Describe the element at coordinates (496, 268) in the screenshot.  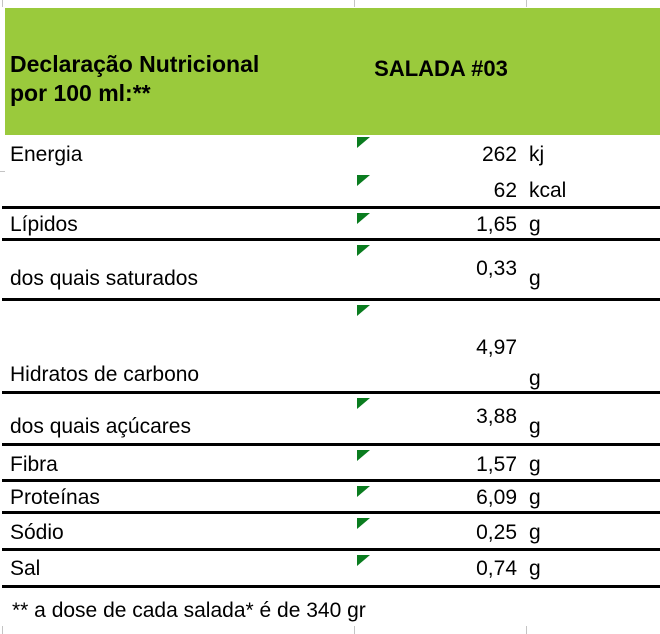
I see `nutrient-value: 0,33` at that location.